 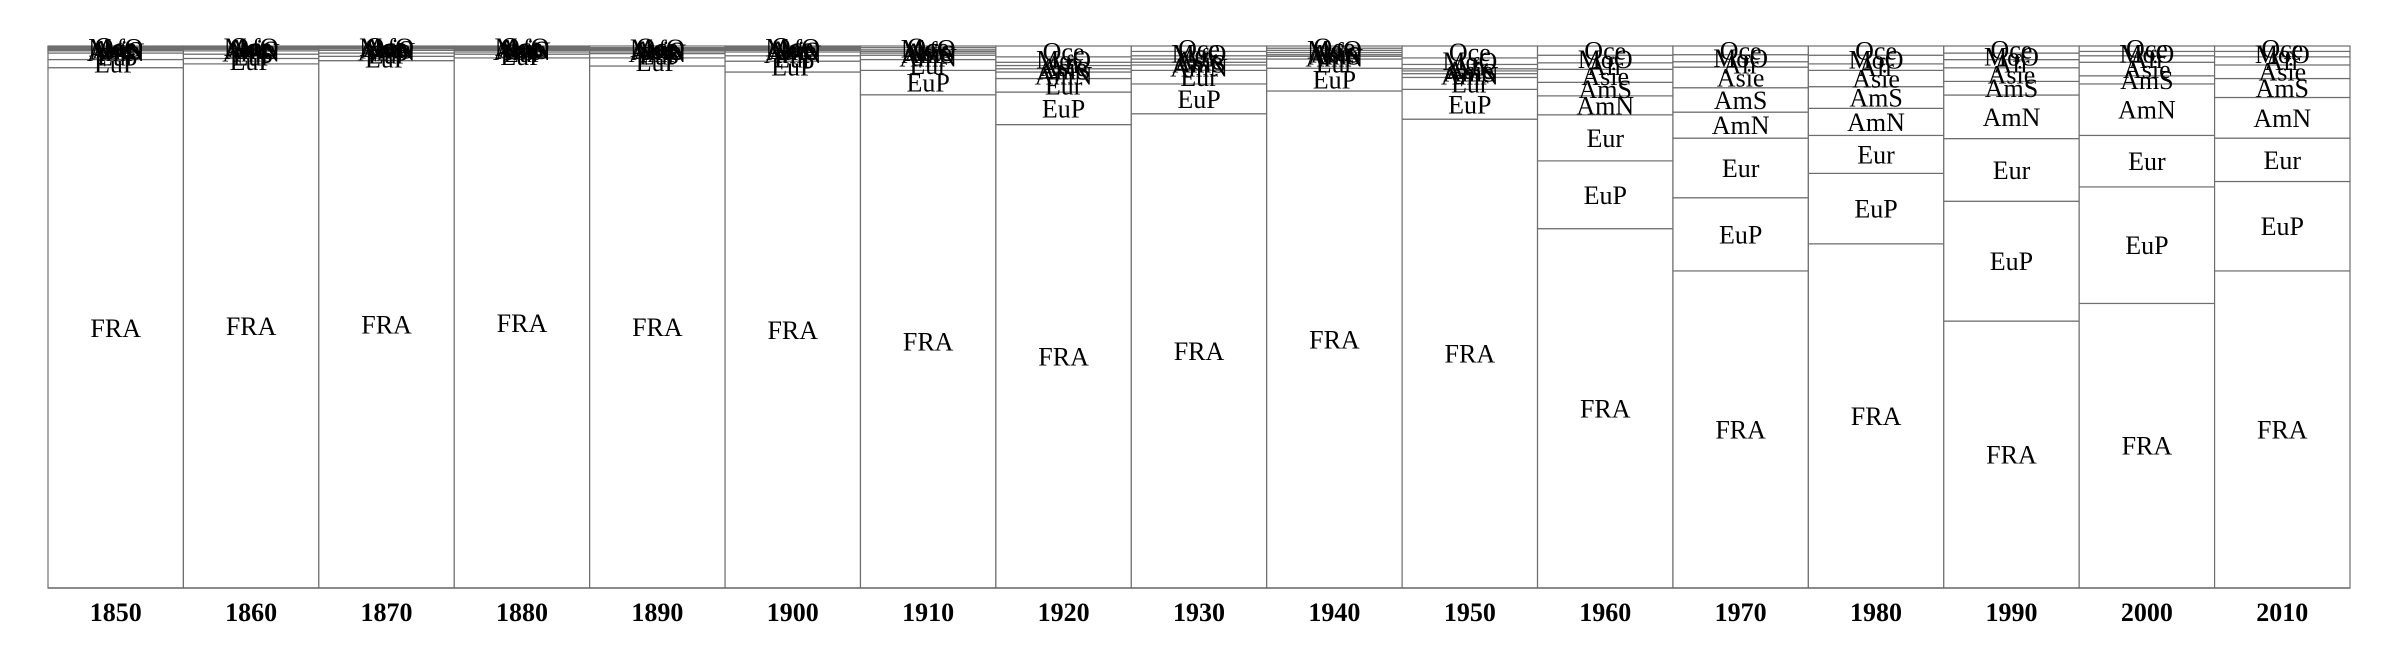 I want to click on x-tick-label-1910: 1910, so click(x=928, y=612).